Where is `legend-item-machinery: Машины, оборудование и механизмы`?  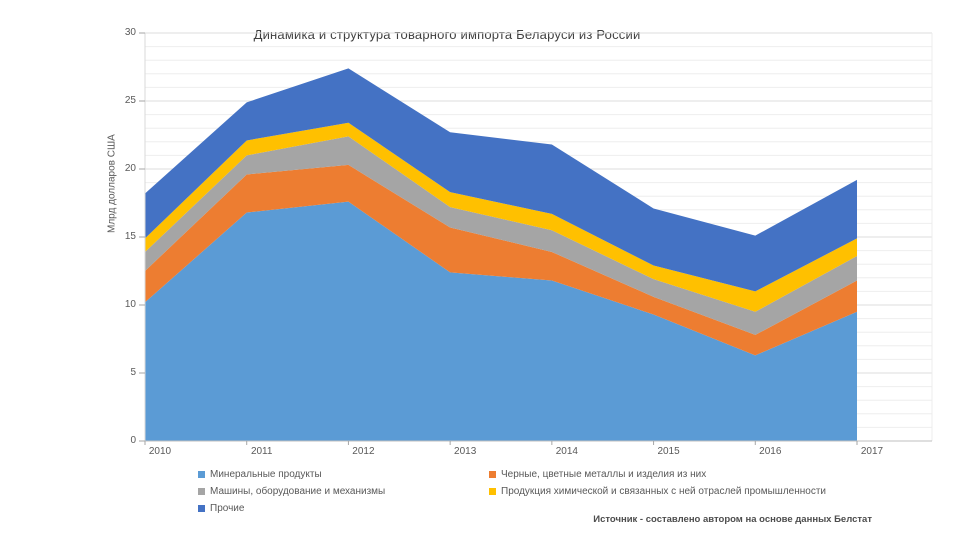
legend-item-machinery: Машины, оборудование и механизмы is located at coordinates (291, 491).